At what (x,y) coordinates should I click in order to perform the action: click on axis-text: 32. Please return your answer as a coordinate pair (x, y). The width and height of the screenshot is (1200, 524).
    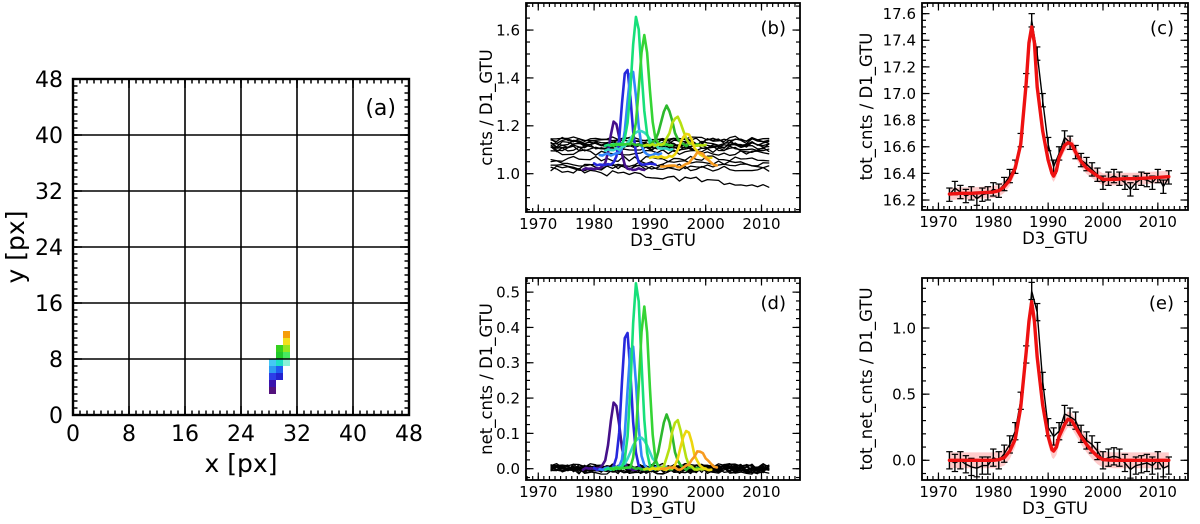
    Looking at the image, I should click on (297, 434).